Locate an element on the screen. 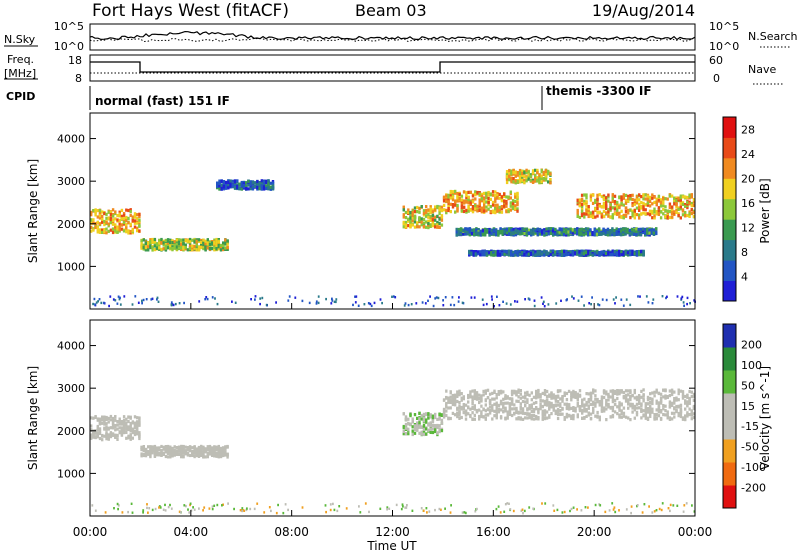  colorbar-tick-label: 4 is located at coordinates (744, 277).